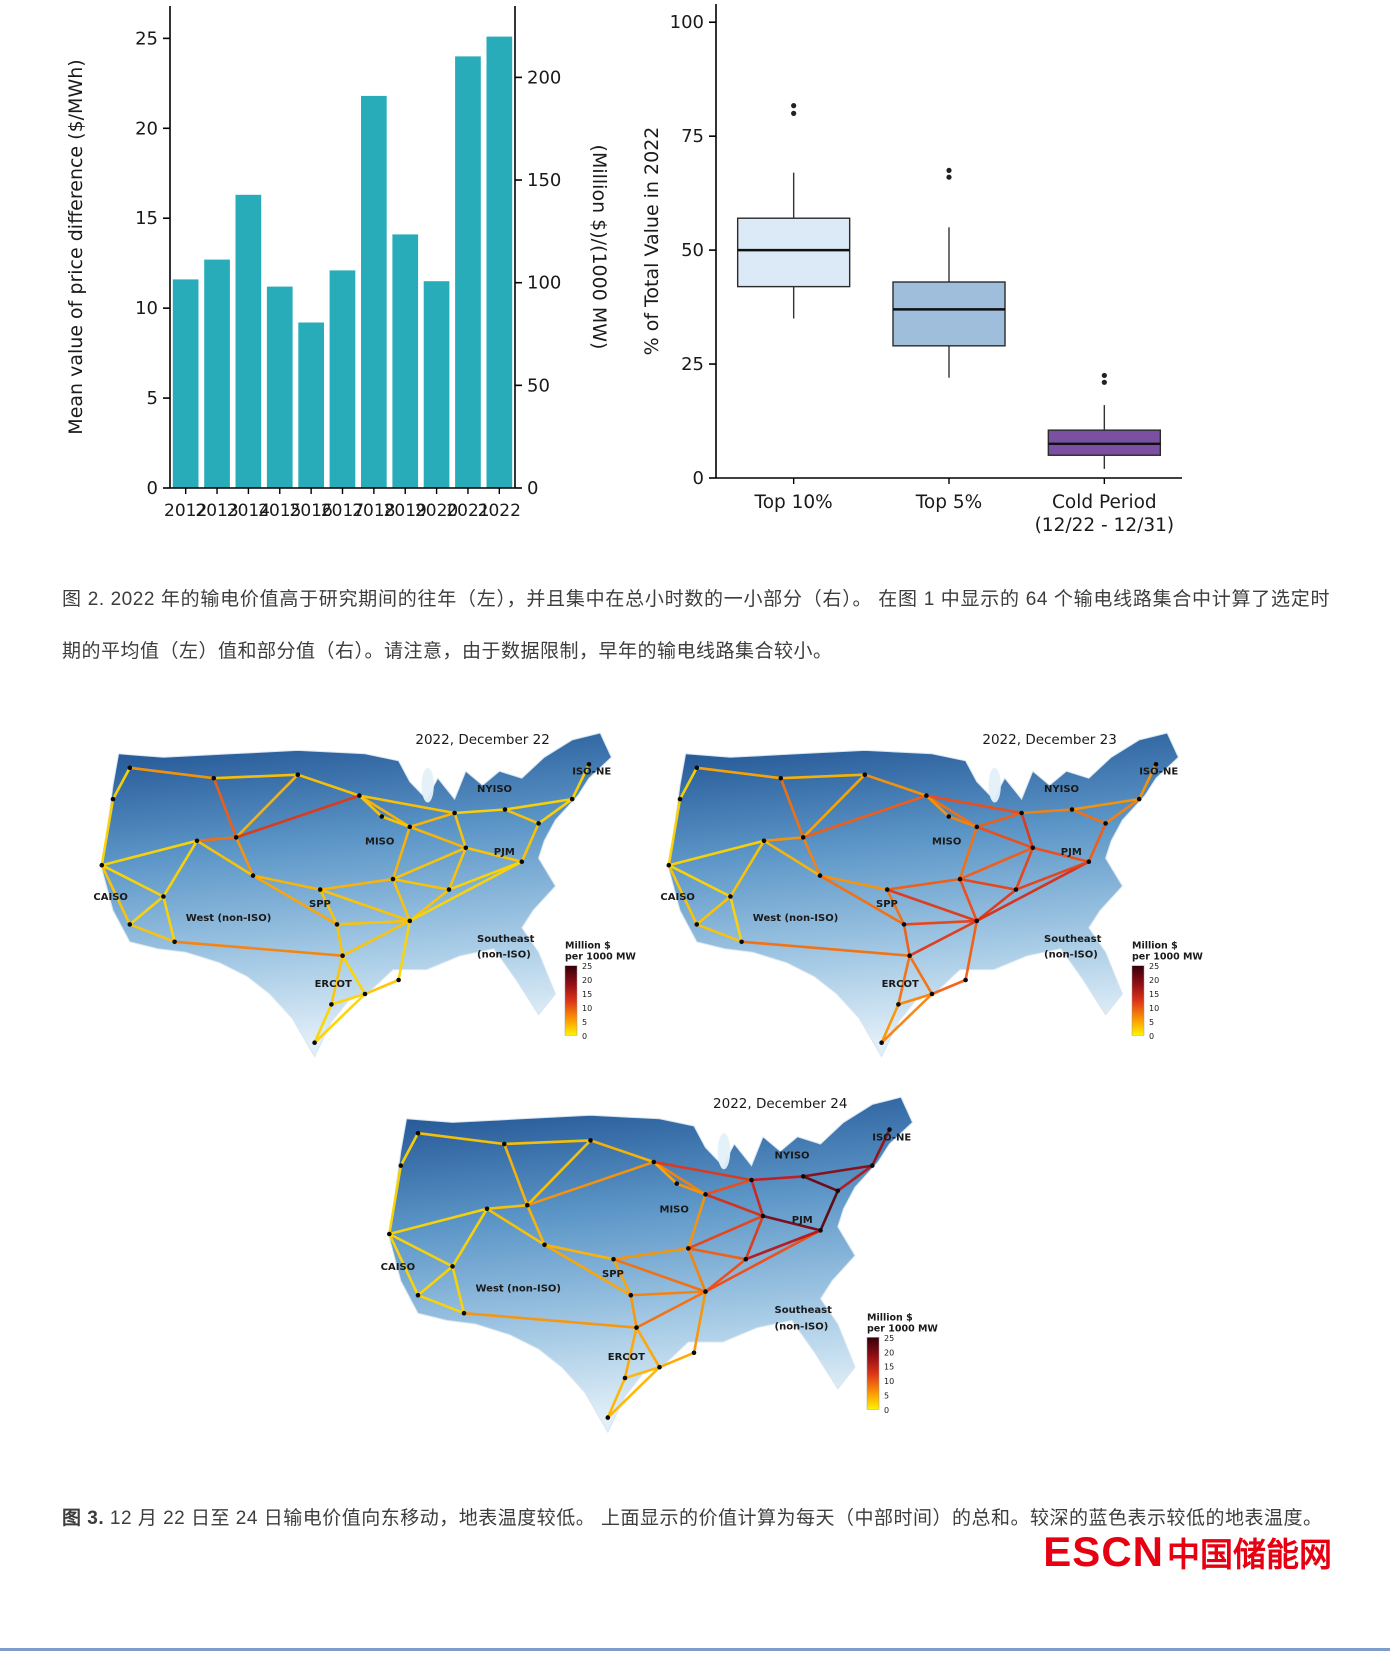 The height and width of the screenshot is (1653, 1390). Describe the element at coordinates (405, 511) in the screenshot. I see `svg-text: 2019` at that location.